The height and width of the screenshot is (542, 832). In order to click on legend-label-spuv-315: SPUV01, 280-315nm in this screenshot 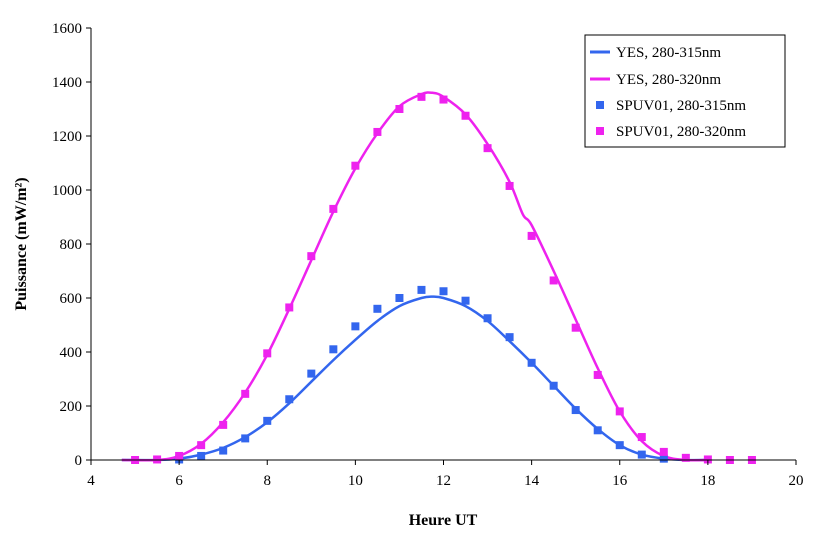, I will do `click(681, 106)`.